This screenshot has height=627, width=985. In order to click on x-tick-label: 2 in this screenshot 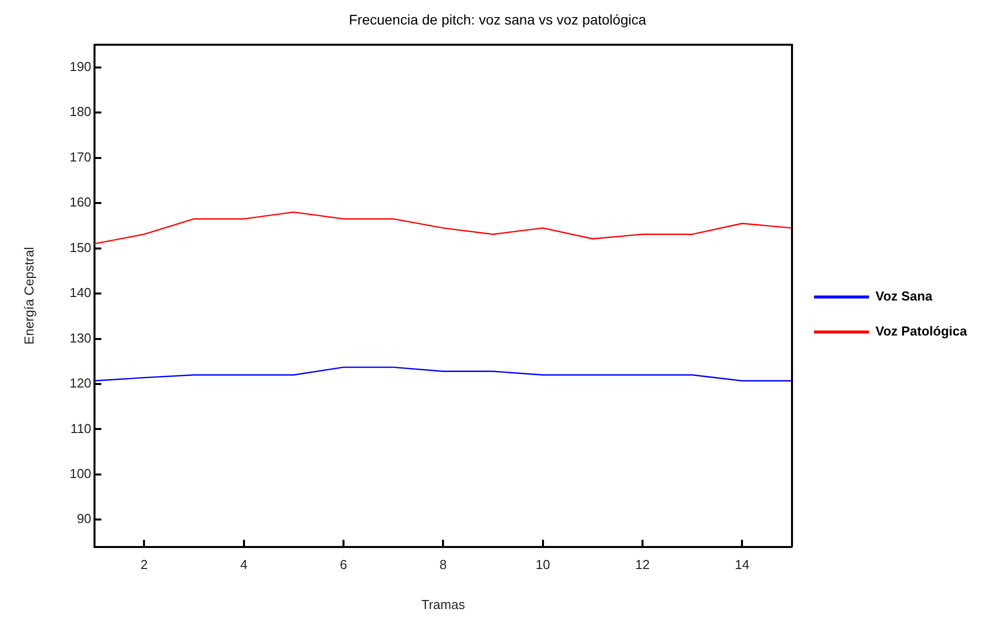, I will do `click(144, 564)`.